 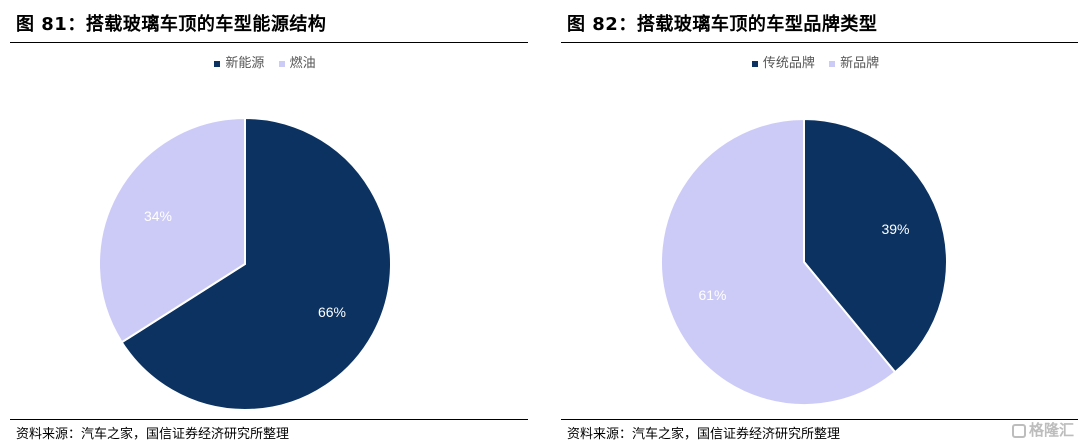 I want to click on legend-label: 传统品牌, so click(x=788, y=63).